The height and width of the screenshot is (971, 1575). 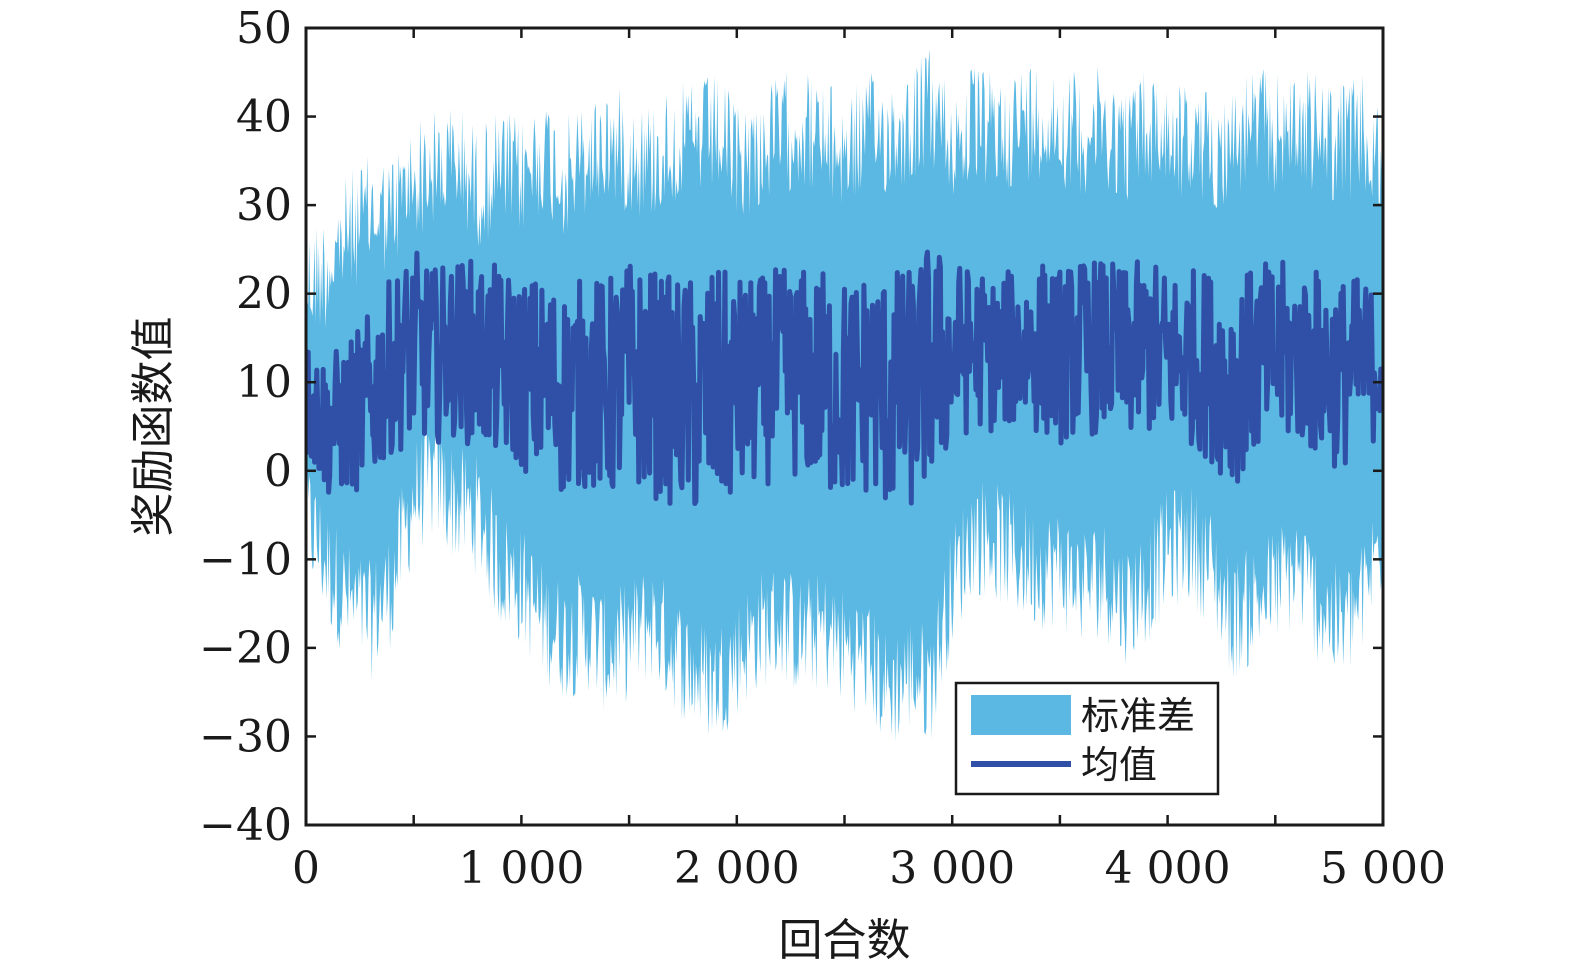 I want to click on y-tick-label: −10, so click(x=245, y=559).